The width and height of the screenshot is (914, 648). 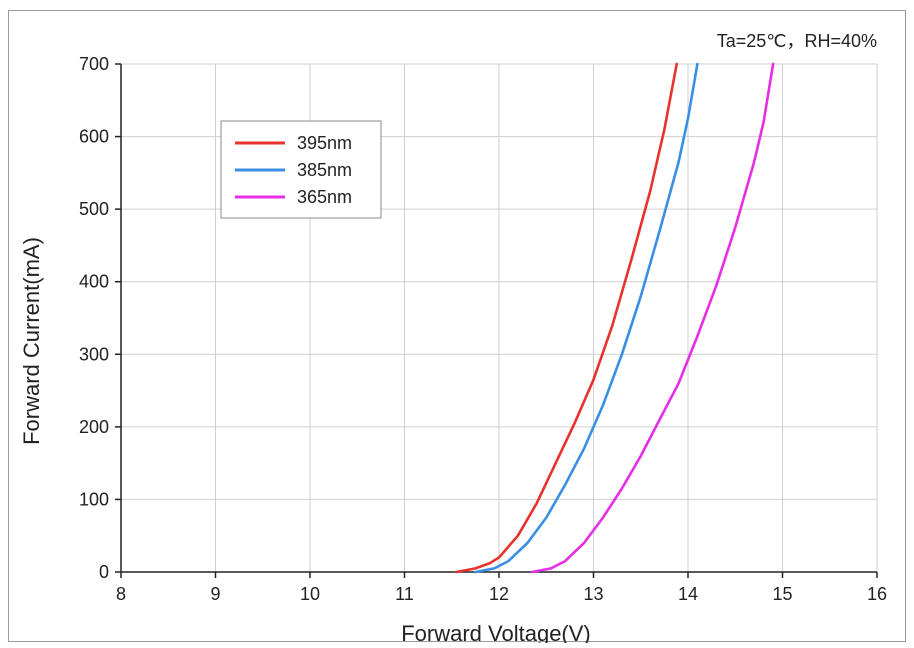 What do you see at coordinates (104, 572) in the screenshot?
I see `y-tick-label: 0` at bounding box center [104, 572].